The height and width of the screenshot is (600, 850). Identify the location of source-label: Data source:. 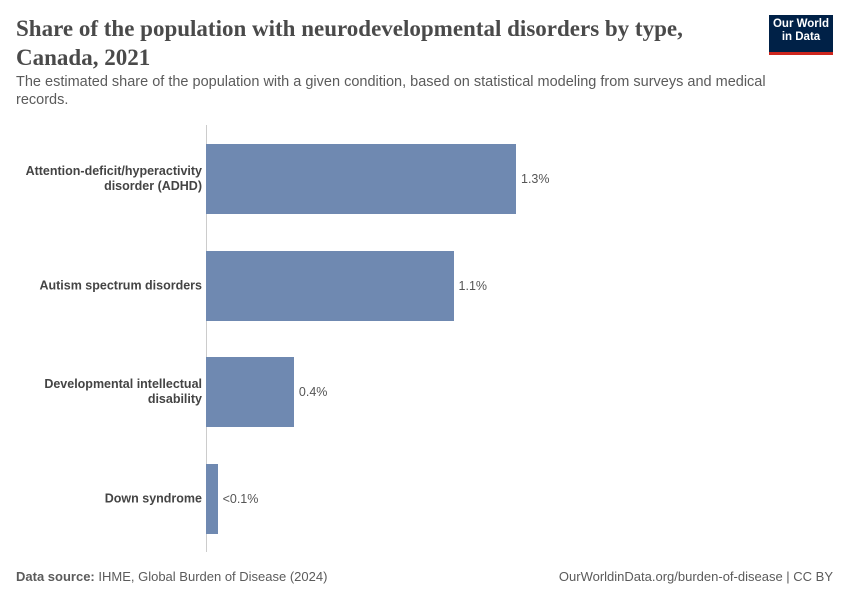
(55, 576).